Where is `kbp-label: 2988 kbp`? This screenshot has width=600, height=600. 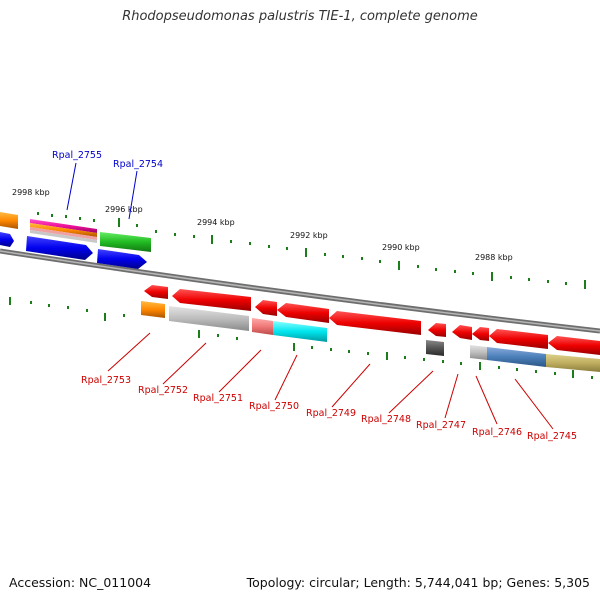 kbp-label: 2988 kbp is located at coordinates (494, 257).